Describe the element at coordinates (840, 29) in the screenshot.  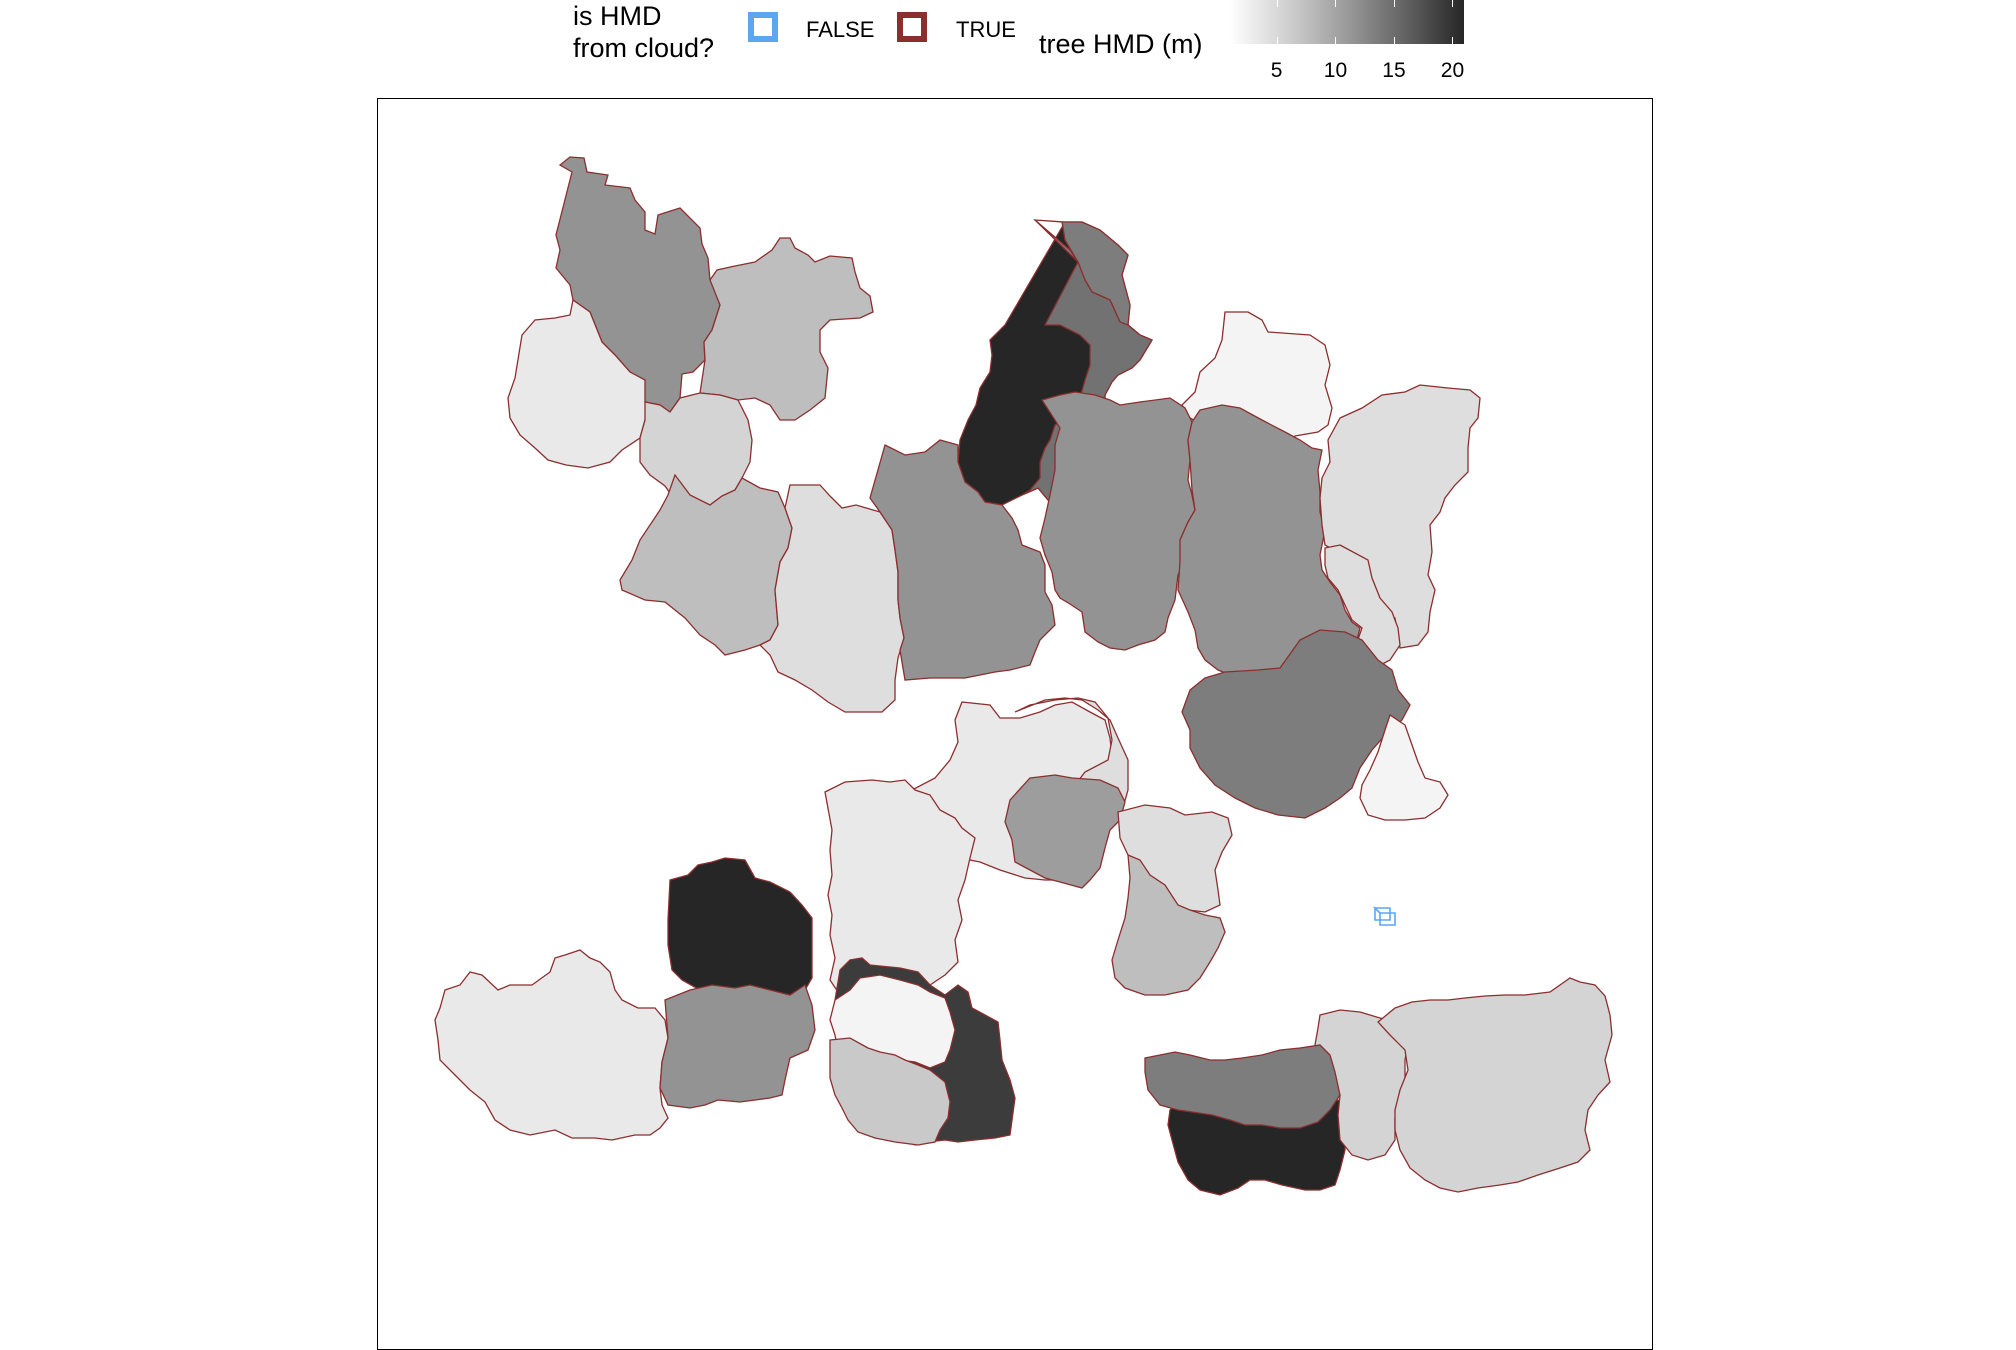
I see `legend-label-false: FALSE` at that location.